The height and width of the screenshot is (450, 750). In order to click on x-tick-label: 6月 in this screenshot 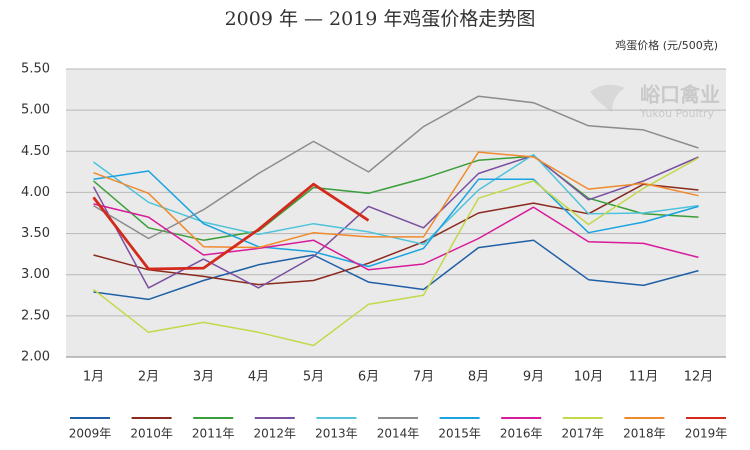, I will do `click(368, 377)`.